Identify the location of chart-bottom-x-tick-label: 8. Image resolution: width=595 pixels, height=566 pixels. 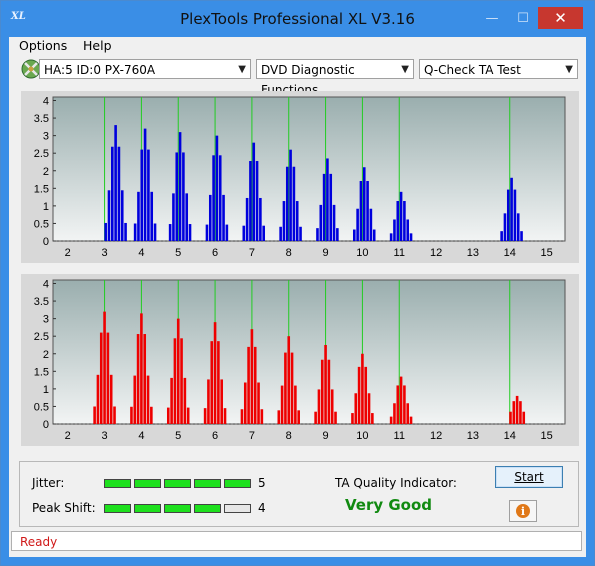
(289, 436).